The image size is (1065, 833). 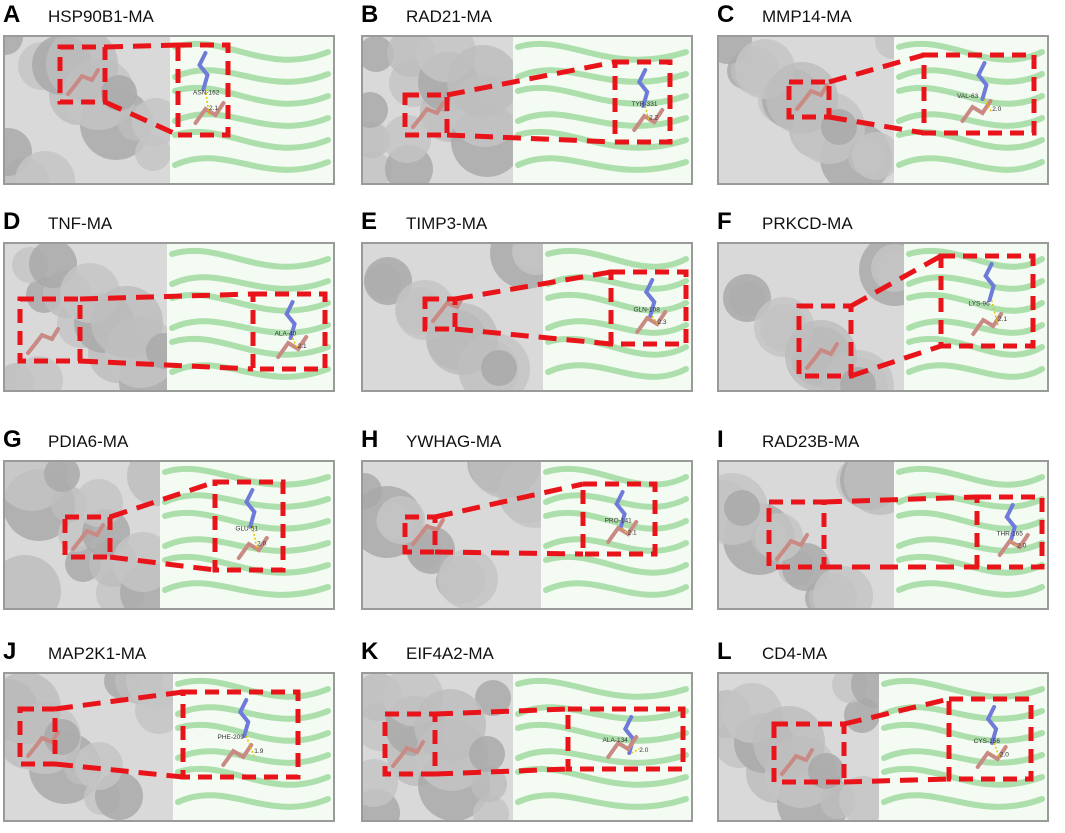 I want to click on panel-f: F PRKCD-MA LYS-96 2.1, so click(x=883, y=301).